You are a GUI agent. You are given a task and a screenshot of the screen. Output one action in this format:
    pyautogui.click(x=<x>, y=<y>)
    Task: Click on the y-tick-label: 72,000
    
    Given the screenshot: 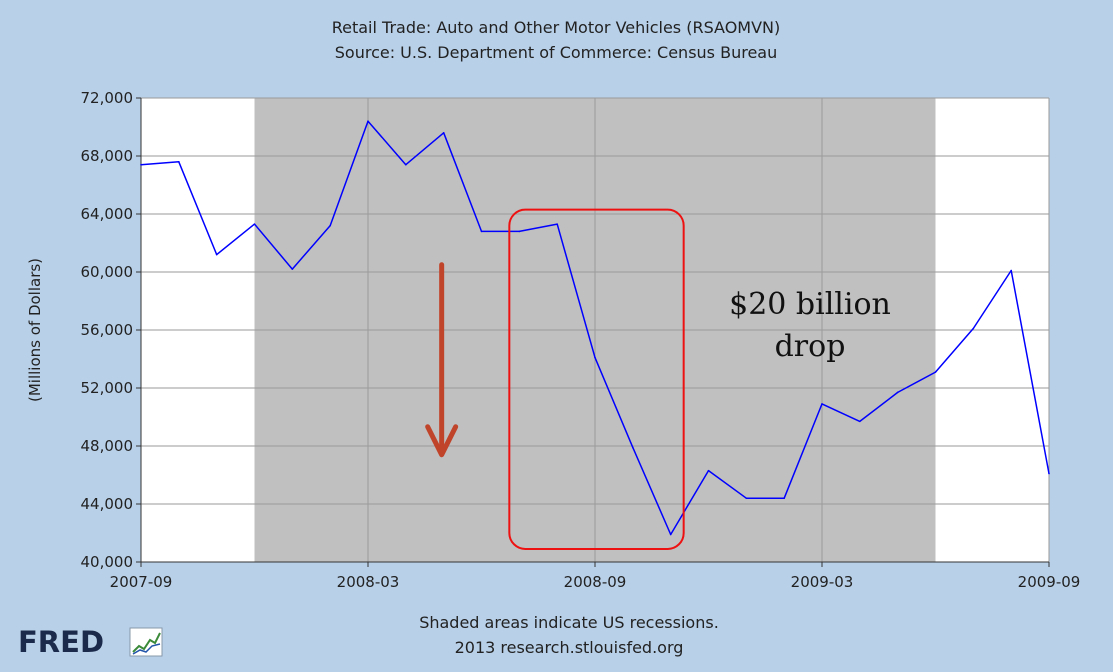 What is the action you would take?
    pyautogui.click(x=107, y=98)
    